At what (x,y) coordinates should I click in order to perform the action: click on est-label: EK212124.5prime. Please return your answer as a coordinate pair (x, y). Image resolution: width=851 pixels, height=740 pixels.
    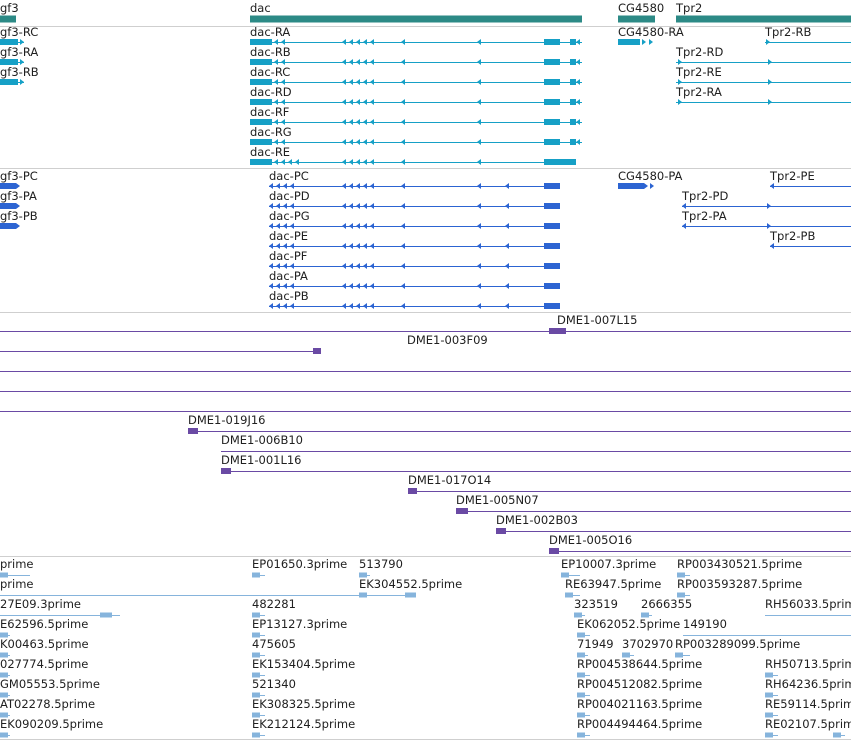
    Looking at the image, I should click on (304, 724).